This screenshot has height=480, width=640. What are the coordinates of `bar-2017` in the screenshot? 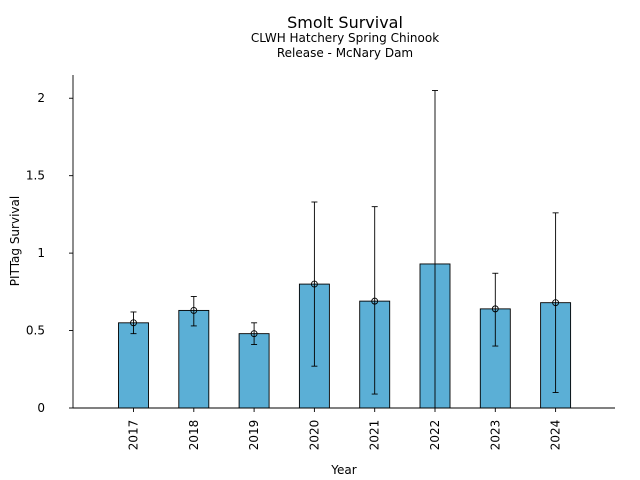 It's located at (133, 365).